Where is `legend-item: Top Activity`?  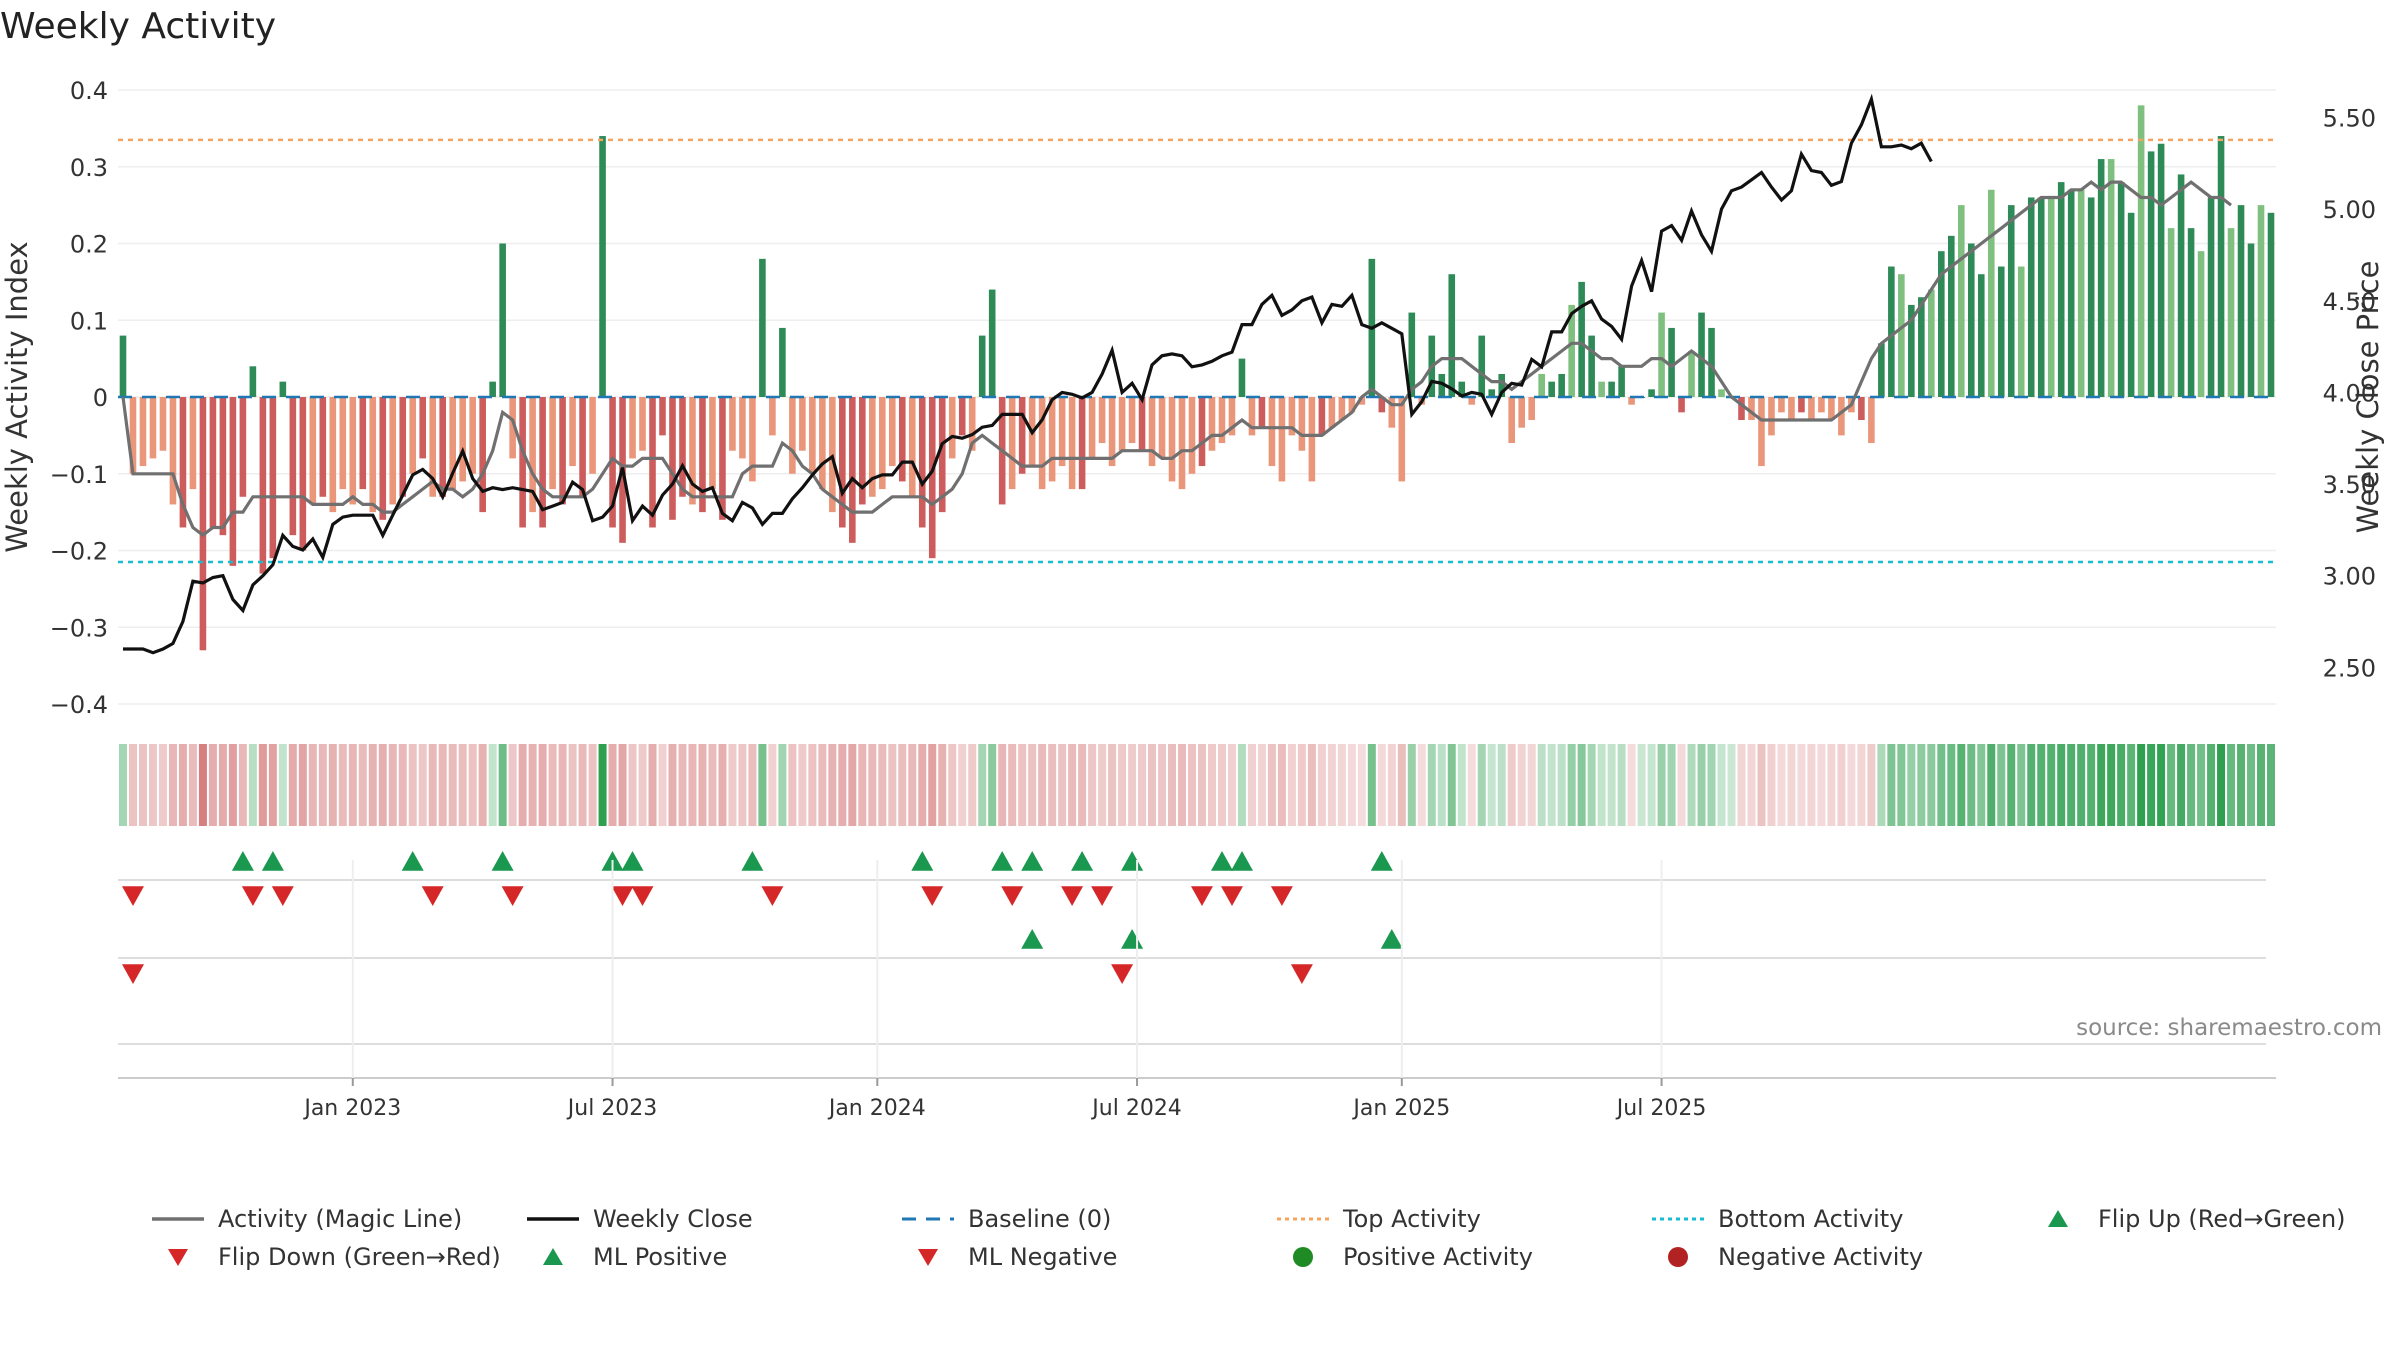 legend-item: Top Activity is located at coordinates (1378, 1219).